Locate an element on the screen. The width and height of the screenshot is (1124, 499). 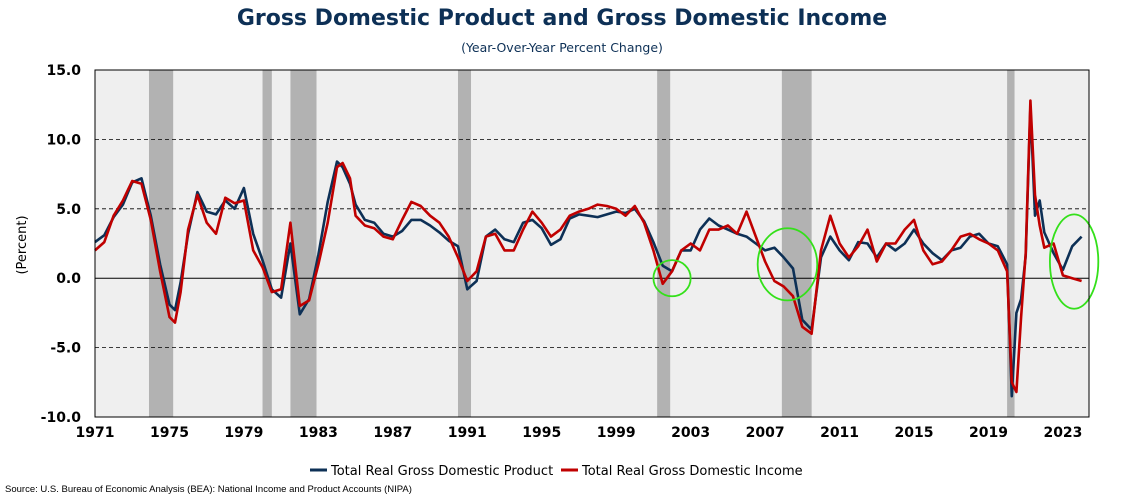
x-tick-label: 1995 is located at coordinates (541, 433).